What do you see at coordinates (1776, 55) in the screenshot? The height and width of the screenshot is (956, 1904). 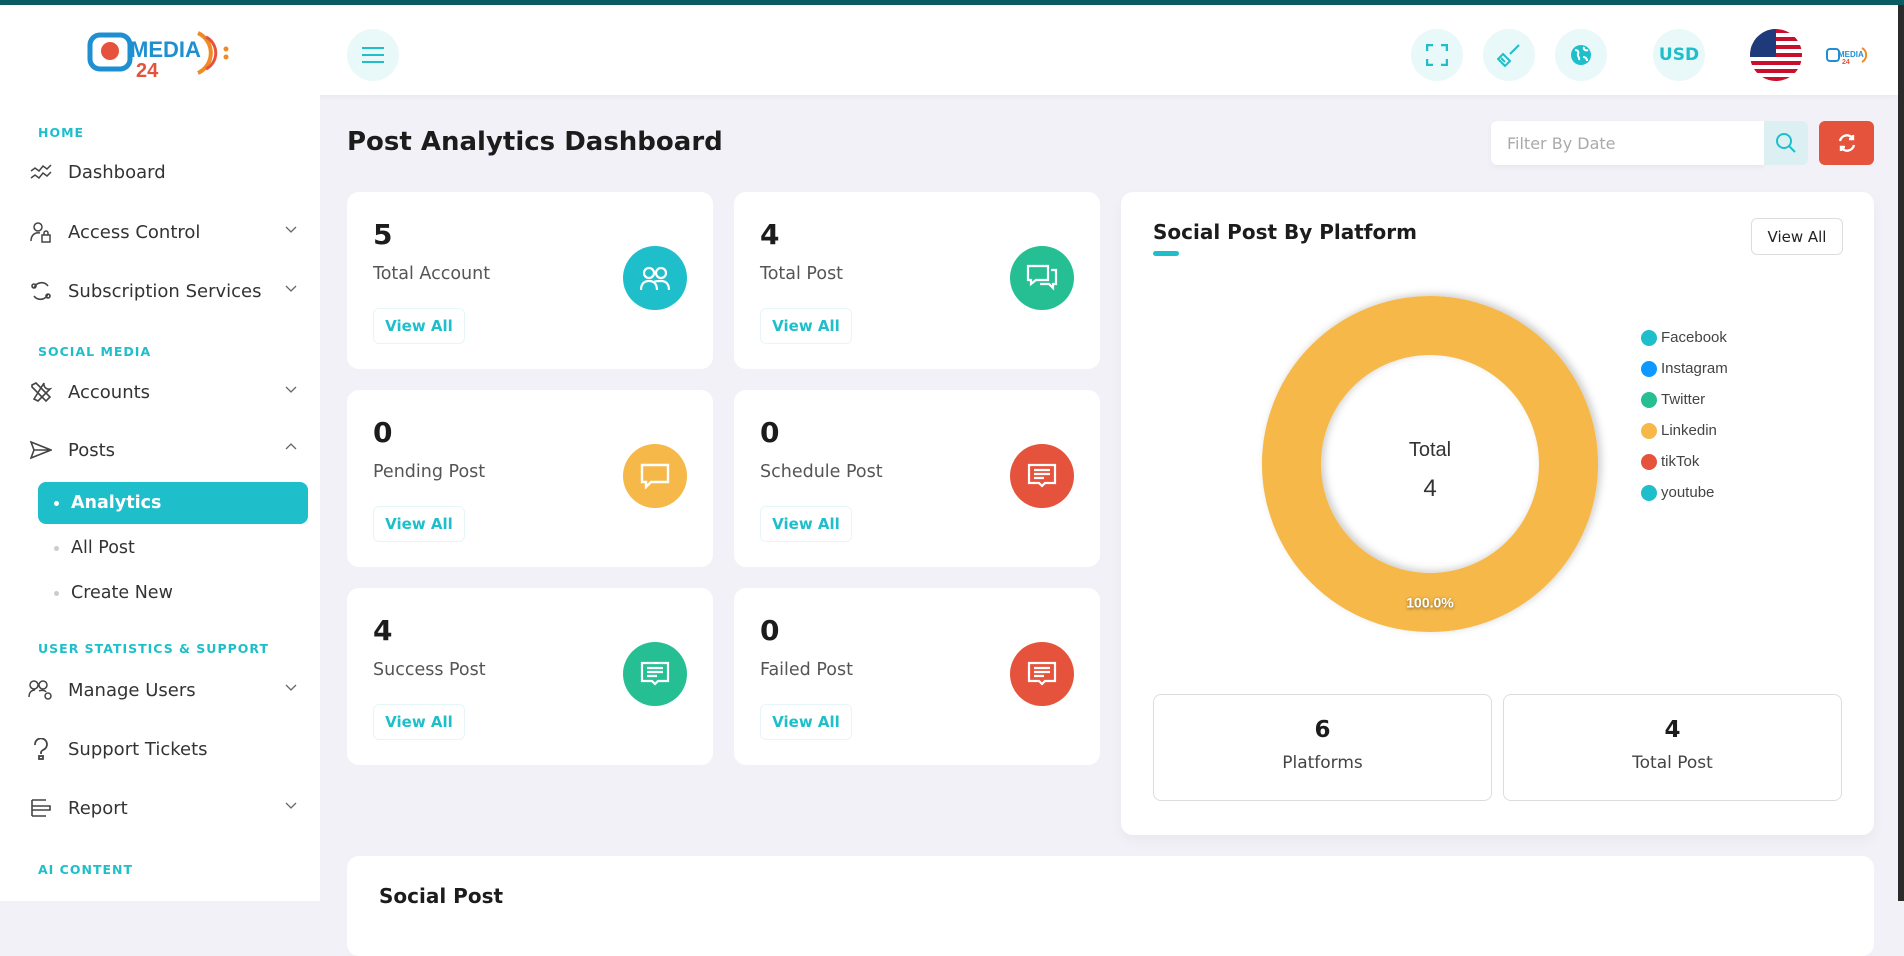 I see `us-flag-avatar` at bounding box center [1776, 55].